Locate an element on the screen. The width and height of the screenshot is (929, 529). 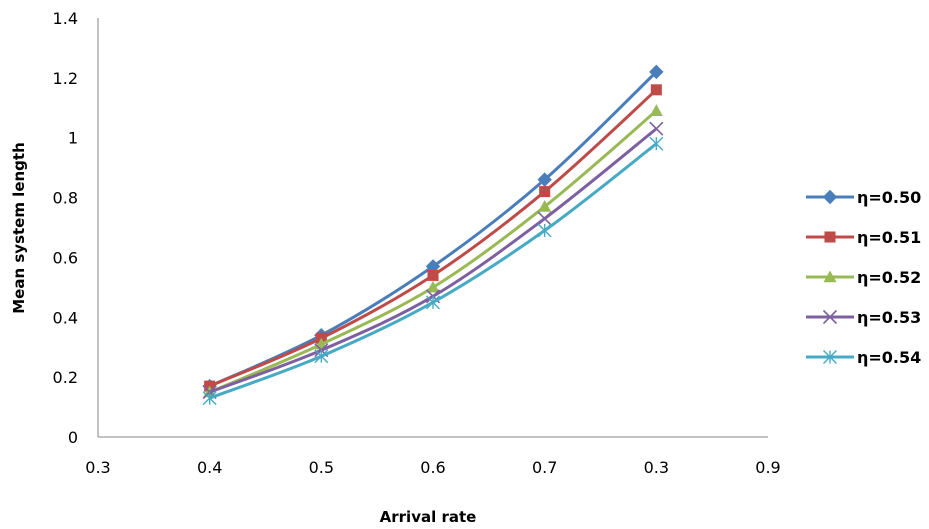
y-tick-label: 1.2 is located at coordinates (65, 78).